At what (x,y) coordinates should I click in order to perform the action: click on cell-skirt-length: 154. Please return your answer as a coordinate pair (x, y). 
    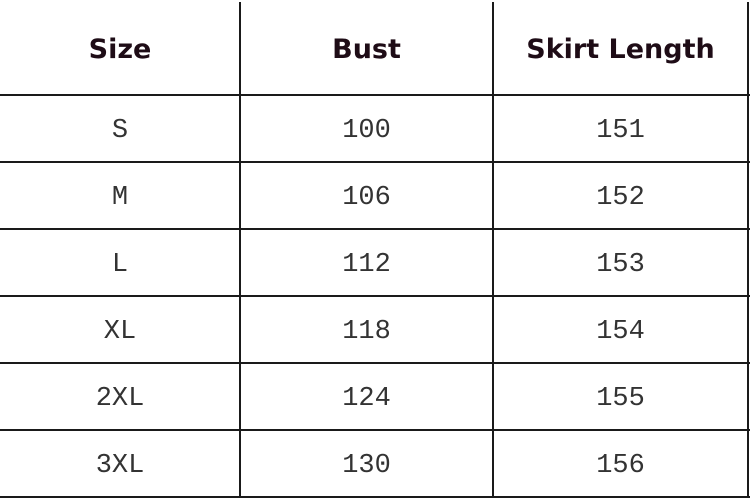
    Looking at the image, I should click on (620, 331).